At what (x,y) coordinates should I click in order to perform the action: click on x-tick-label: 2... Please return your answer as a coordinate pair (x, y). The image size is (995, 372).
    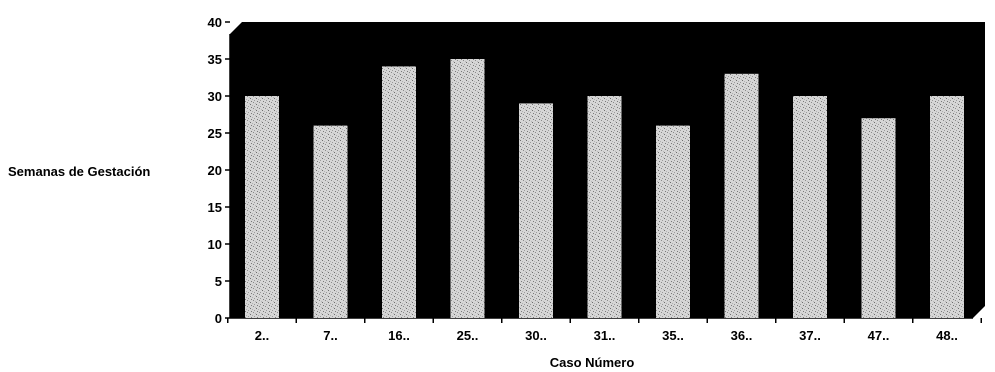
    Looking at the image, I should click on (262, 335).